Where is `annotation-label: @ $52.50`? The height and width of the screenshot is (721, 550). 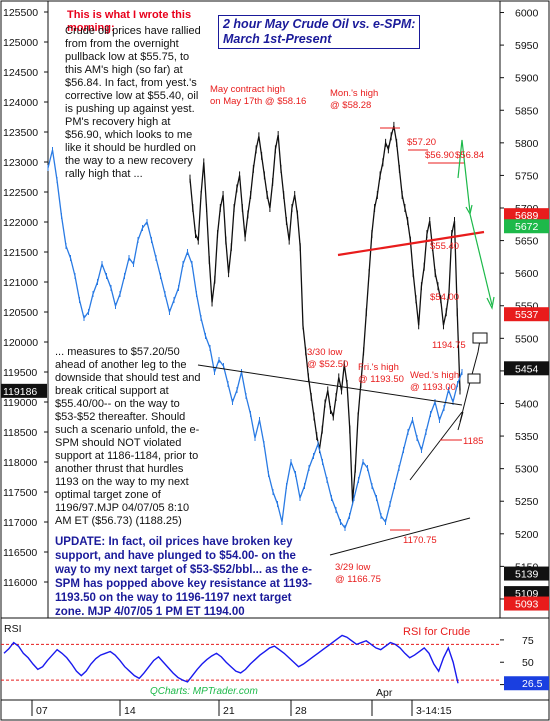
annotation-label: @ $52.50 is located at coordinates (327, 364).